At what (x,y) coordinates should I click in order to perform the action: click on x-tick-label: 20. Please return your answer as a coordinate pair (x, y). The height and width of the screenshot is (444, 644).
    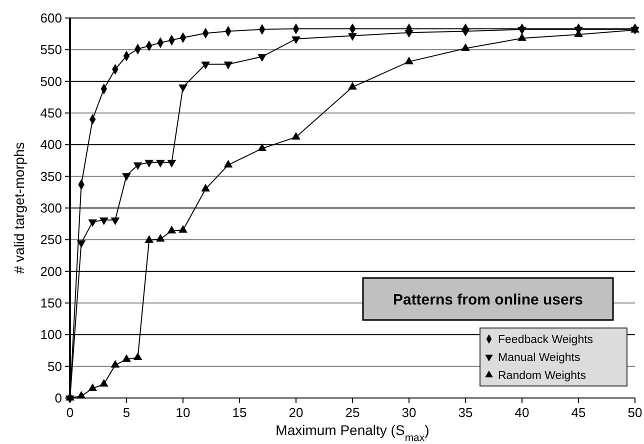
    Looking at the image, I should click on (296, 412).